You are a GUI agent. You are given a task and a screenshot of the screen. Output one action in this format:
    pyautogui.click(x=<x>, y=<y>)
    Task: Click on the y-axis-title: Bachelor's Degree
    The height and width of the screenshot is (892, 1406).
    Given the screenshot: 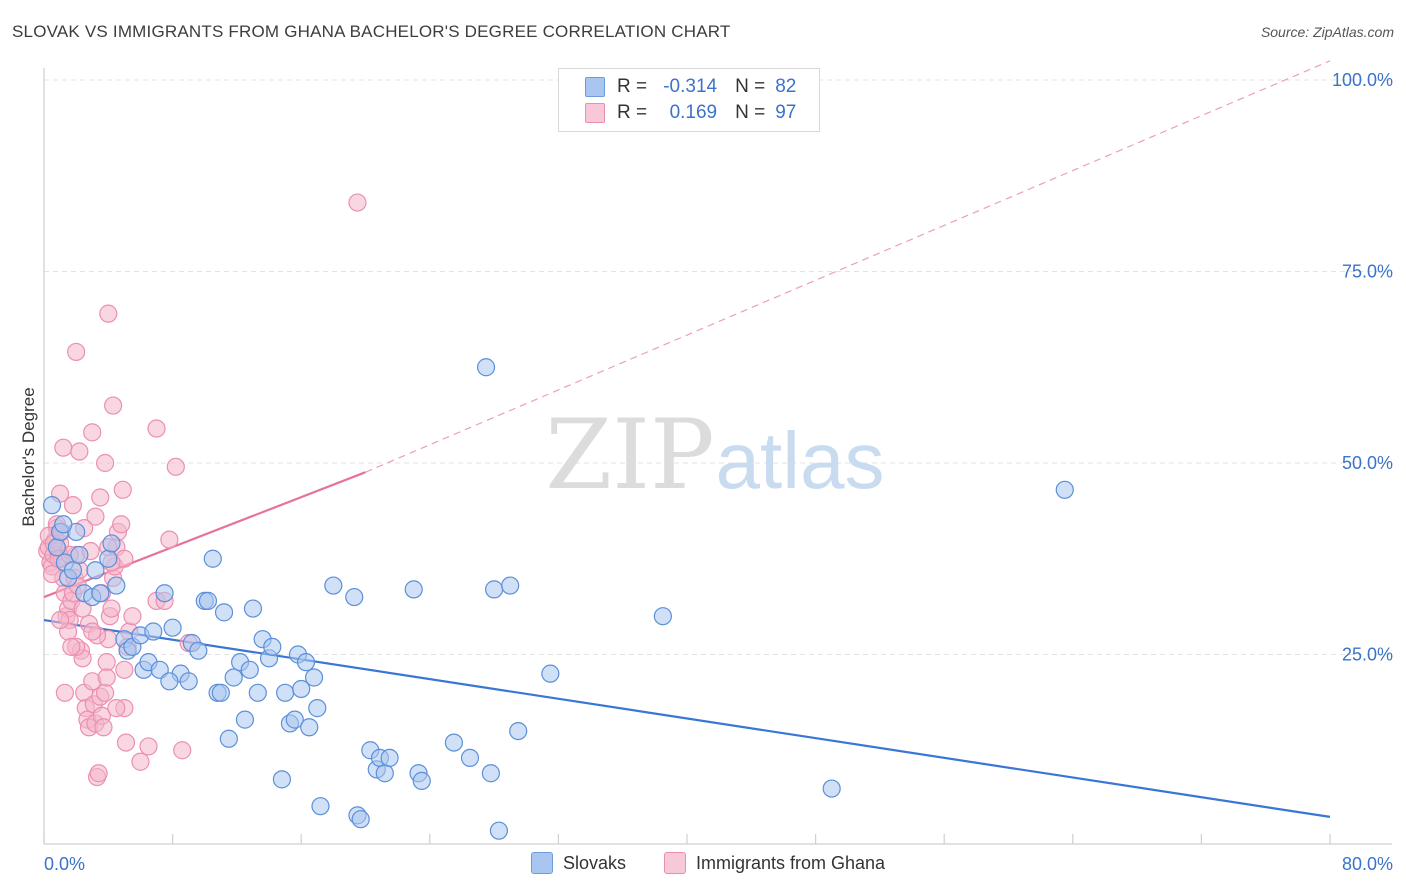 What is the action you would take?
    pyautogui.click(x=28, y=456)
    